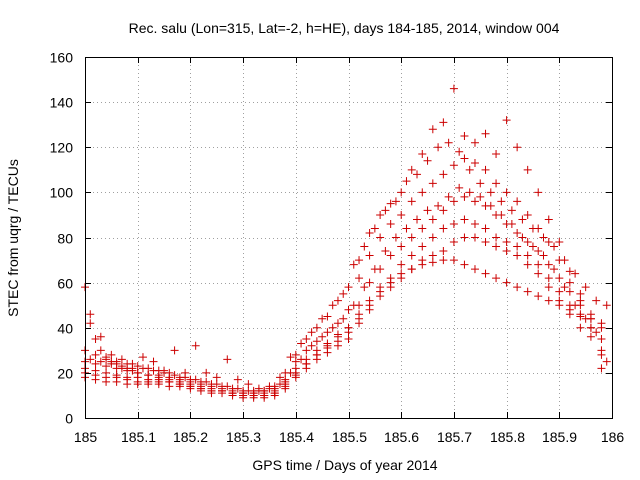 This screenshot has height=480, width=640. Describe the element at coordinates (454, 437) in the screenshot. I see `x-tick-label: 185.7` at that location.